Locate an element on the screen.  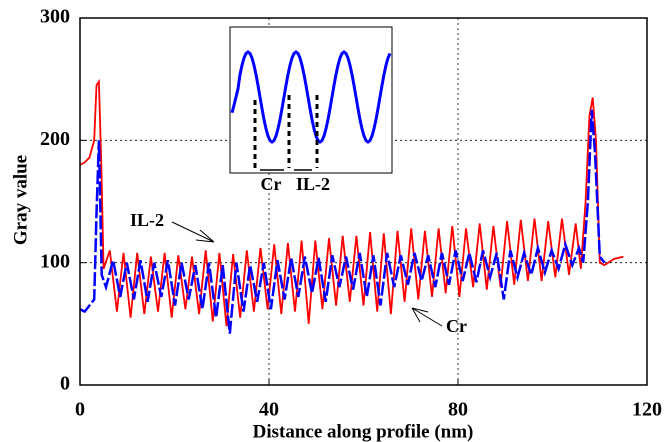
inset-frame is located at coordinates (311, 100).